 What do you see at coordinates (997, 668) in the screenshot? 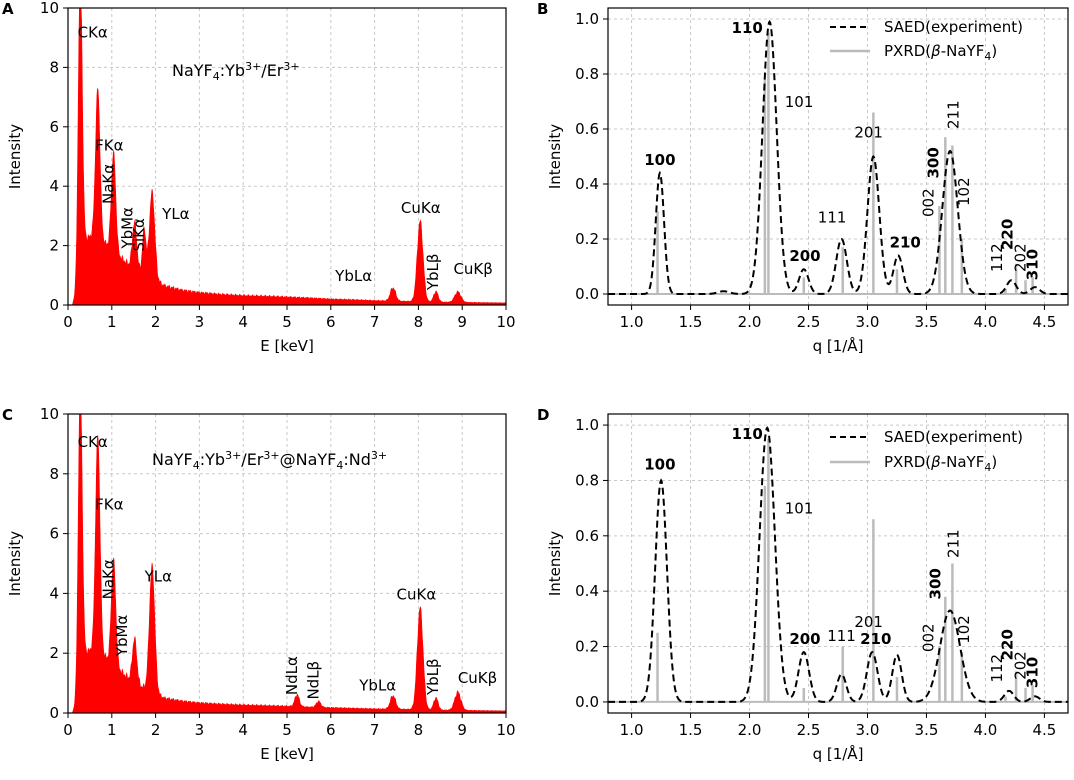
I see `reflection-label: 112` at bounding box center [997, 668].